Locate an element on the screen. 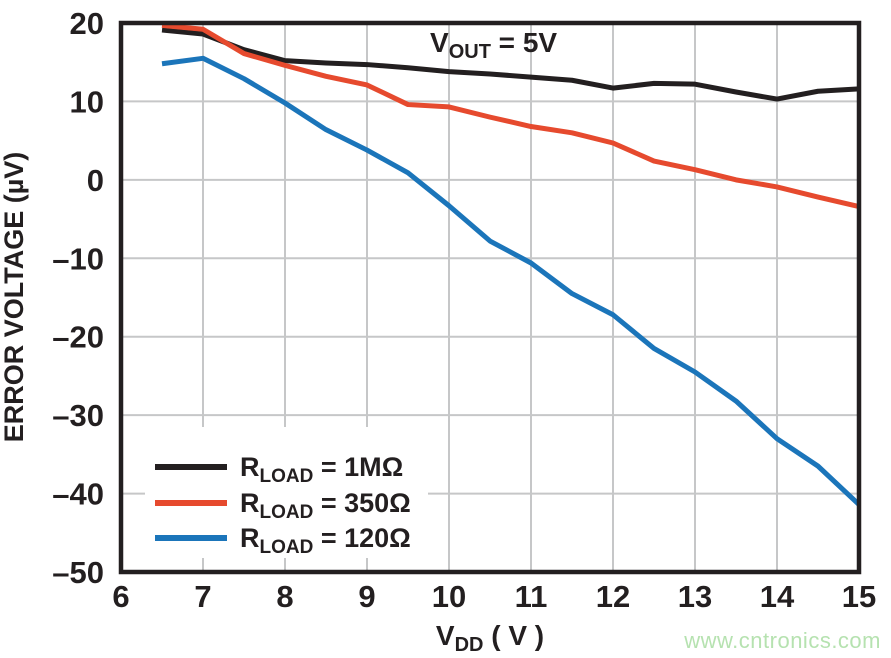 Image resolution: width=891 pixels, height=658 pixels. x-tick-label: 12 is located at coordinates (613, 596).